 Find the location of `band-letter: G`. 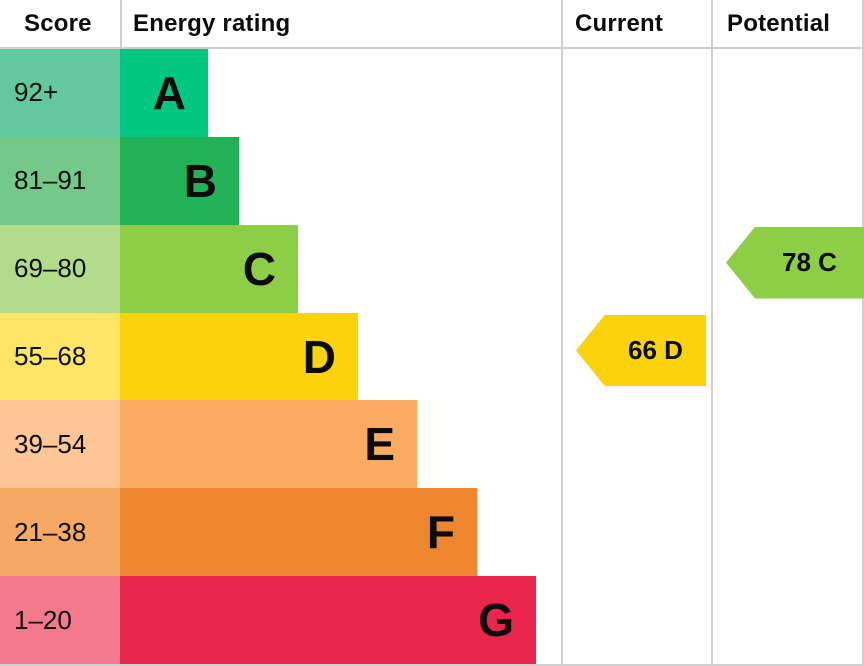

band-letter: G is located at coordinates (496, 620).